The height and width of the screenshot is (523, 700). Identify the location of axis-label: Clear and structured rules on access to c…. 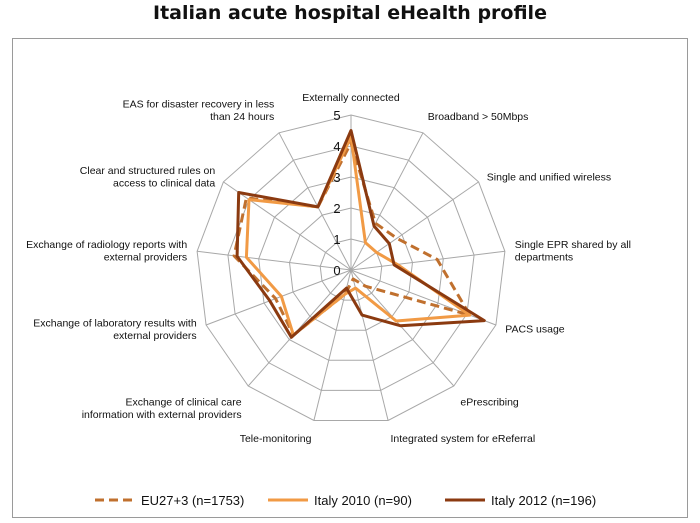
(148, 177).